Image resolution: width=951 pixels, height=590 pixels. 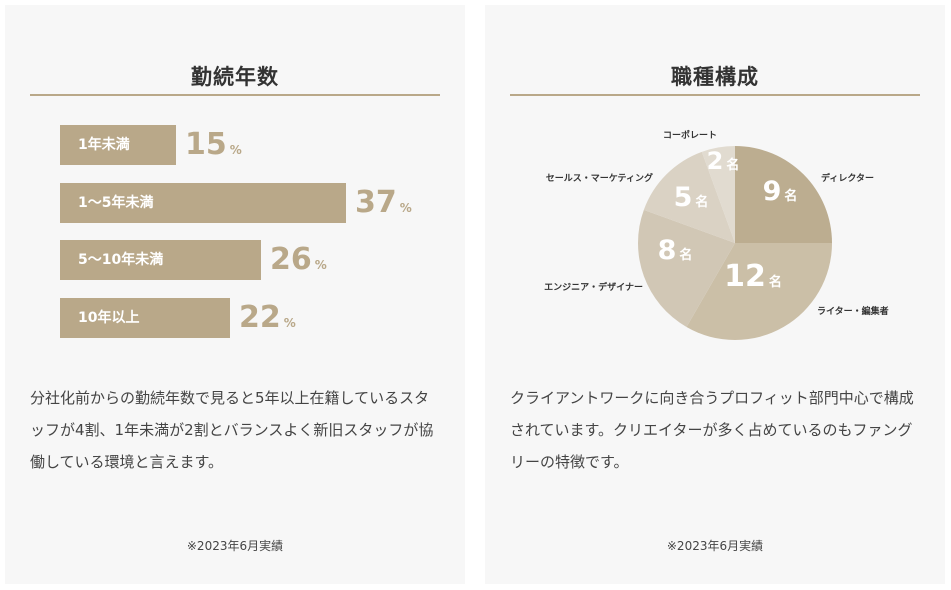 What do you see at coordinates (203, 203) in the screenshot?
I see `bar: 1〜5年未満` at bounding box center [203, 203].